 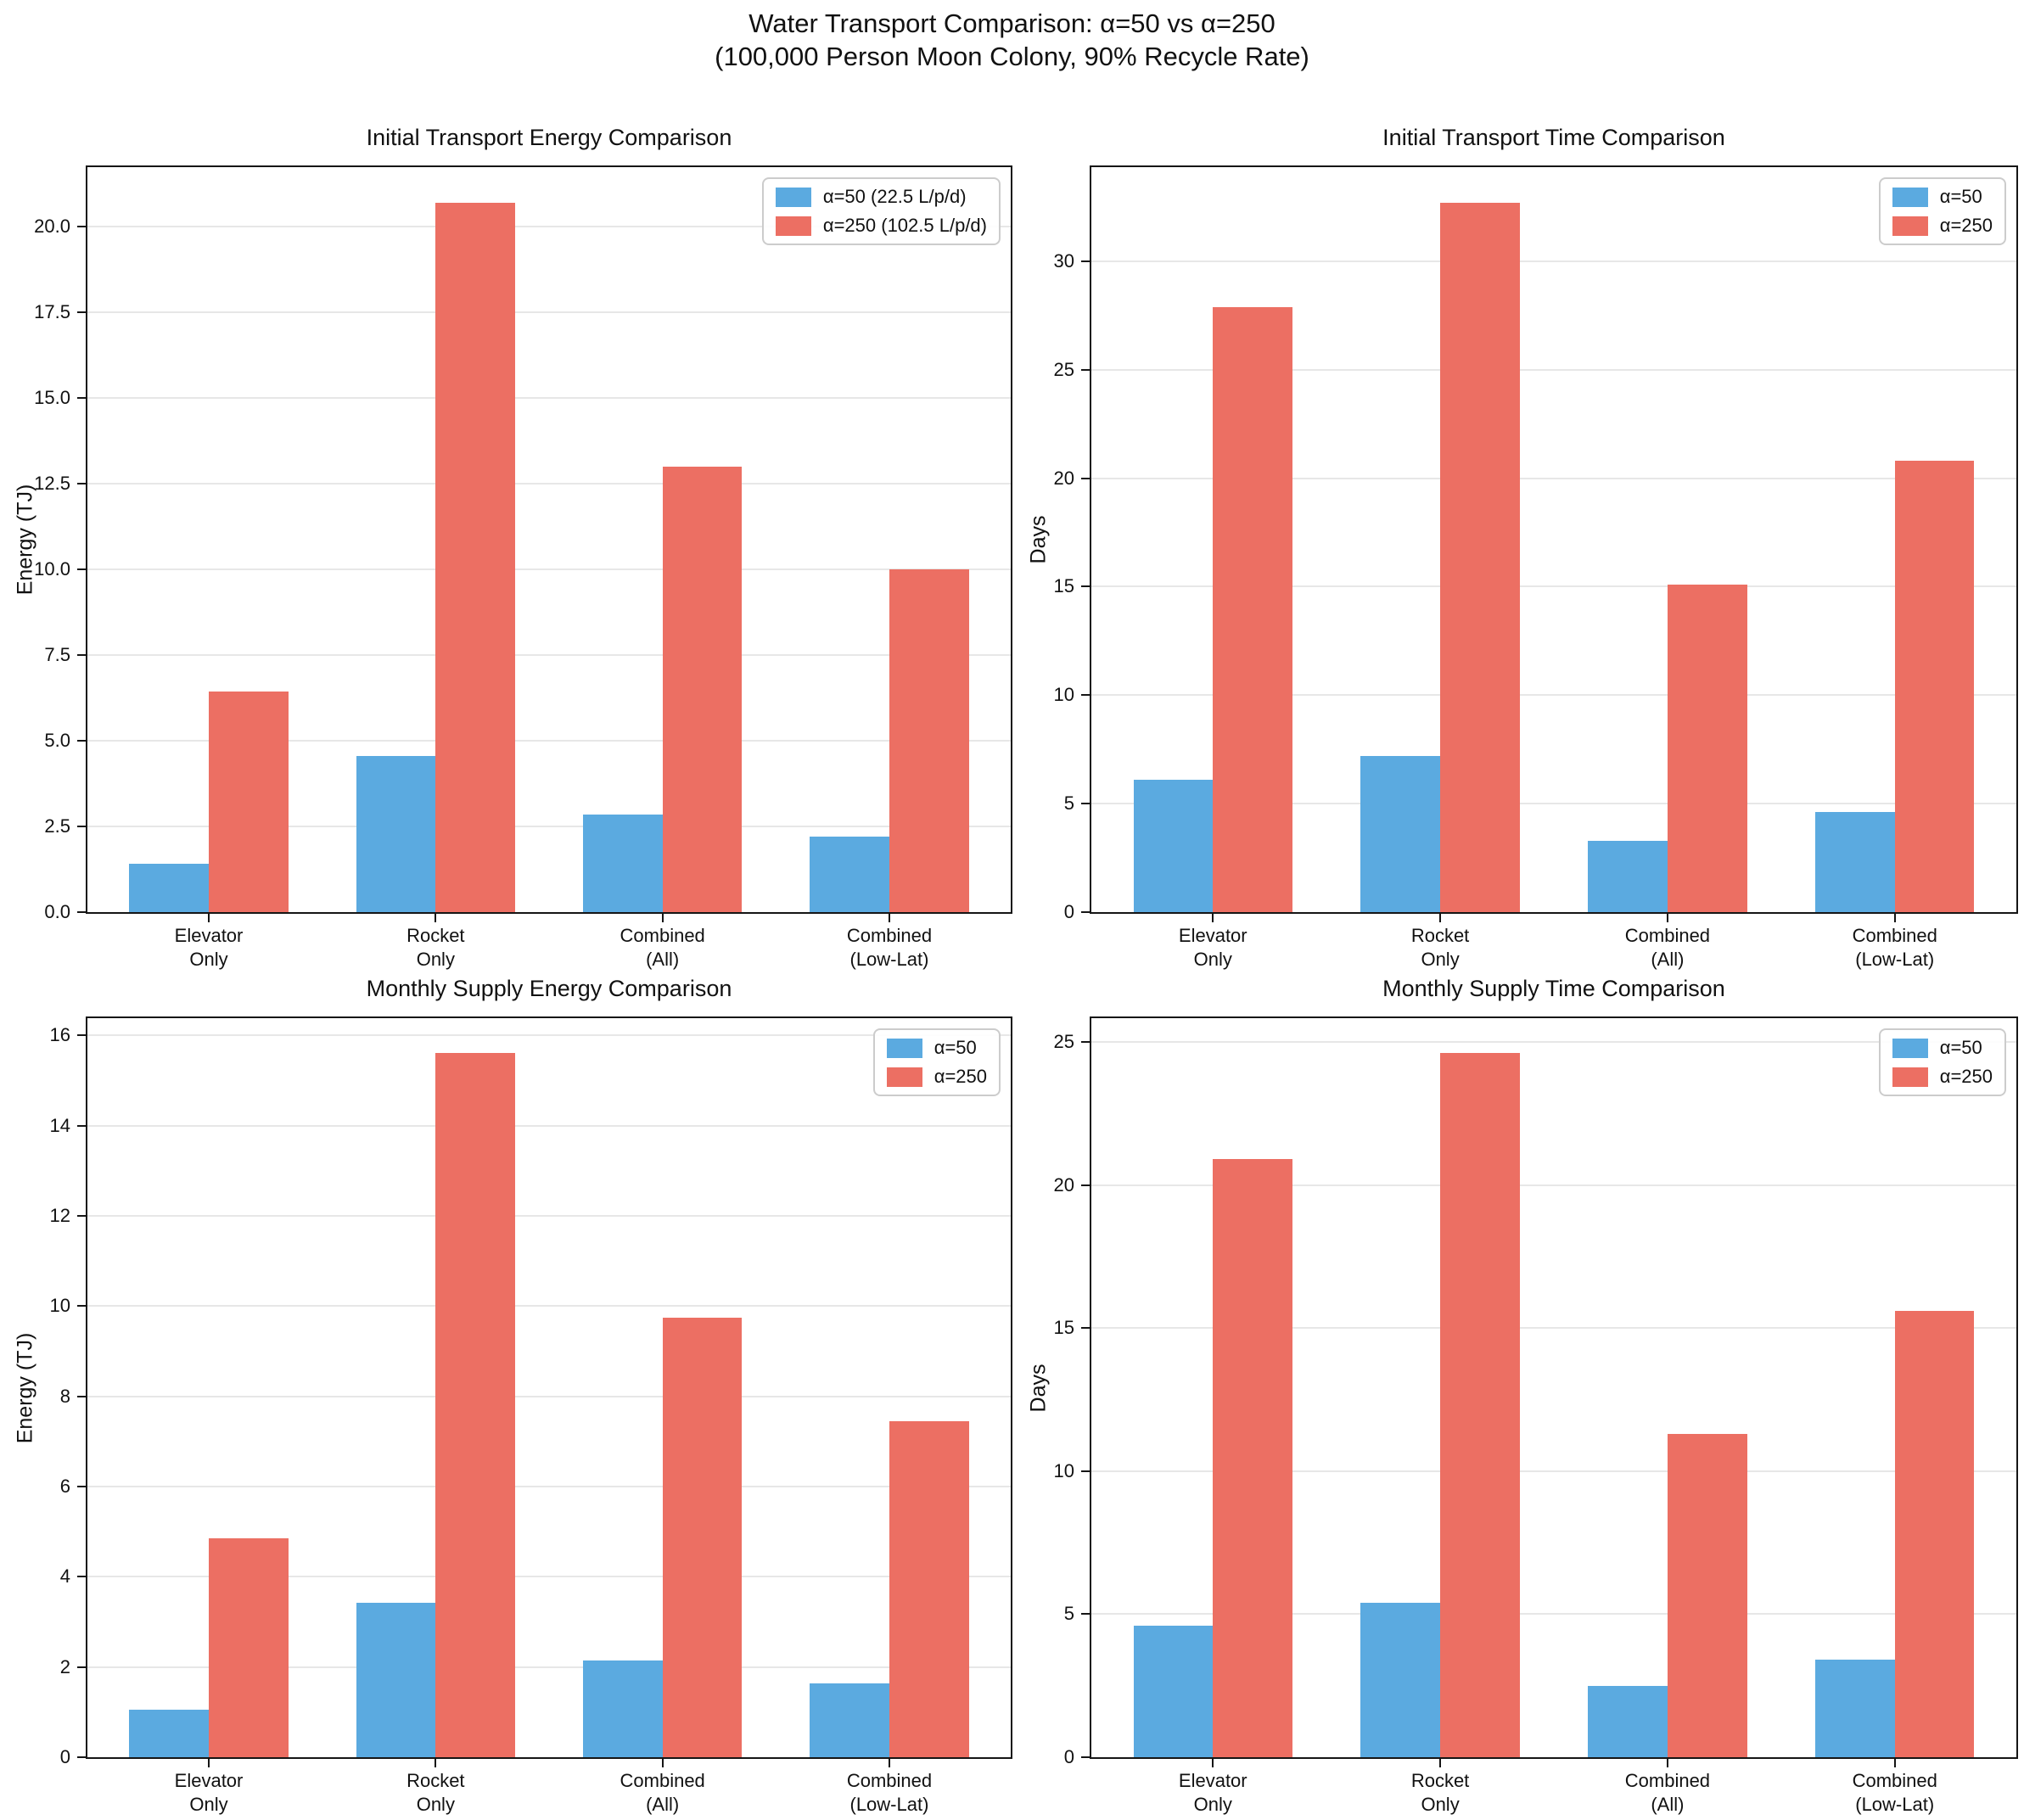 What do you see at coordinates (64, 1396) in the screenshot?
I see `y-tick-label: 8` at bounding box center [64, 1396].